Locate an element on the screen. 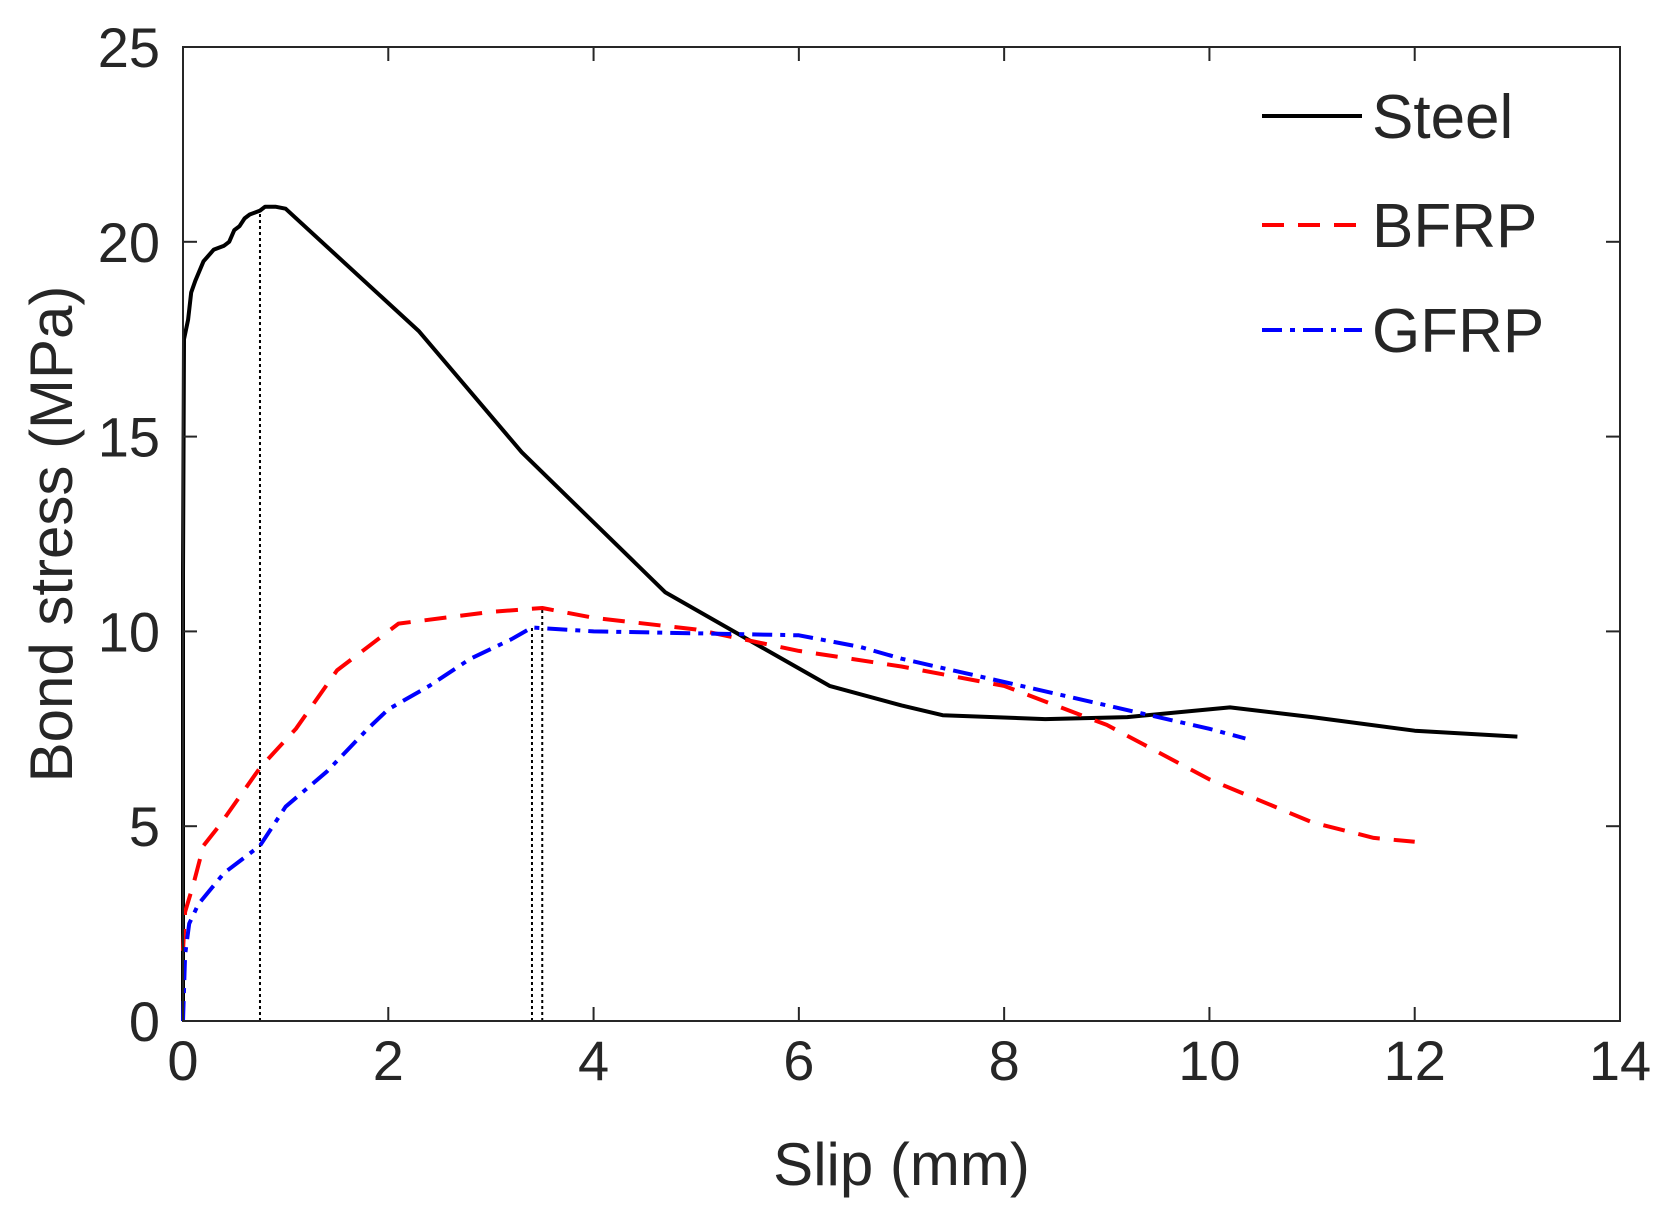  x-tick-label: 14 is located at coordinates (1620, 1060).